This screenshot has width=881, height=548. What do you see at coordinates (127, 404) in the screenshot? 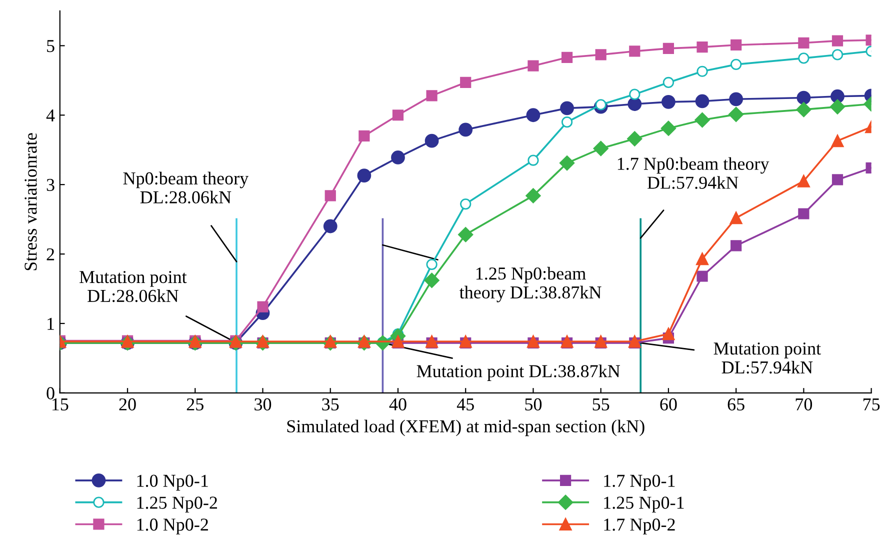
I see `x-tick-label: 20` at bounding box center [127, 404].